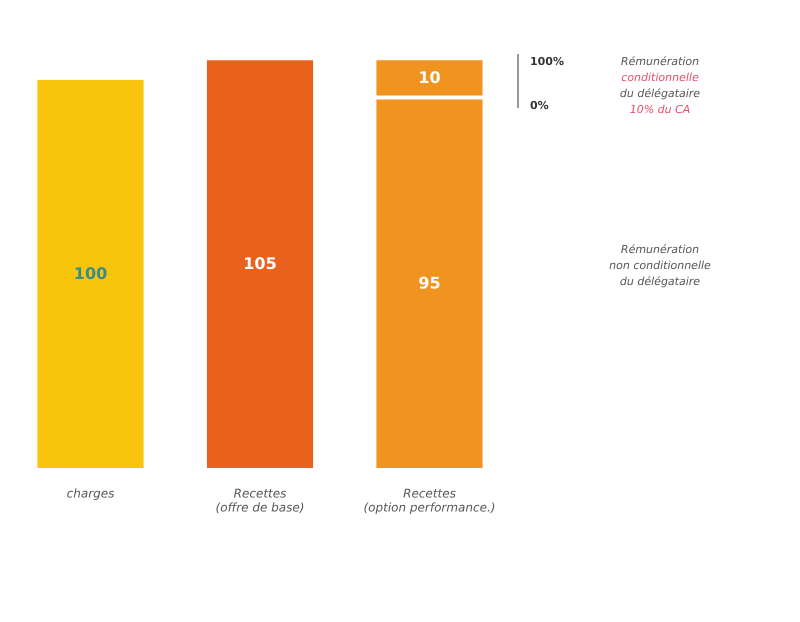  What do you see at coordinates (429, 500) in the screenshot?
I see `x-tick-label: Recettes (option performance.)` at bounding box center [429, 500].